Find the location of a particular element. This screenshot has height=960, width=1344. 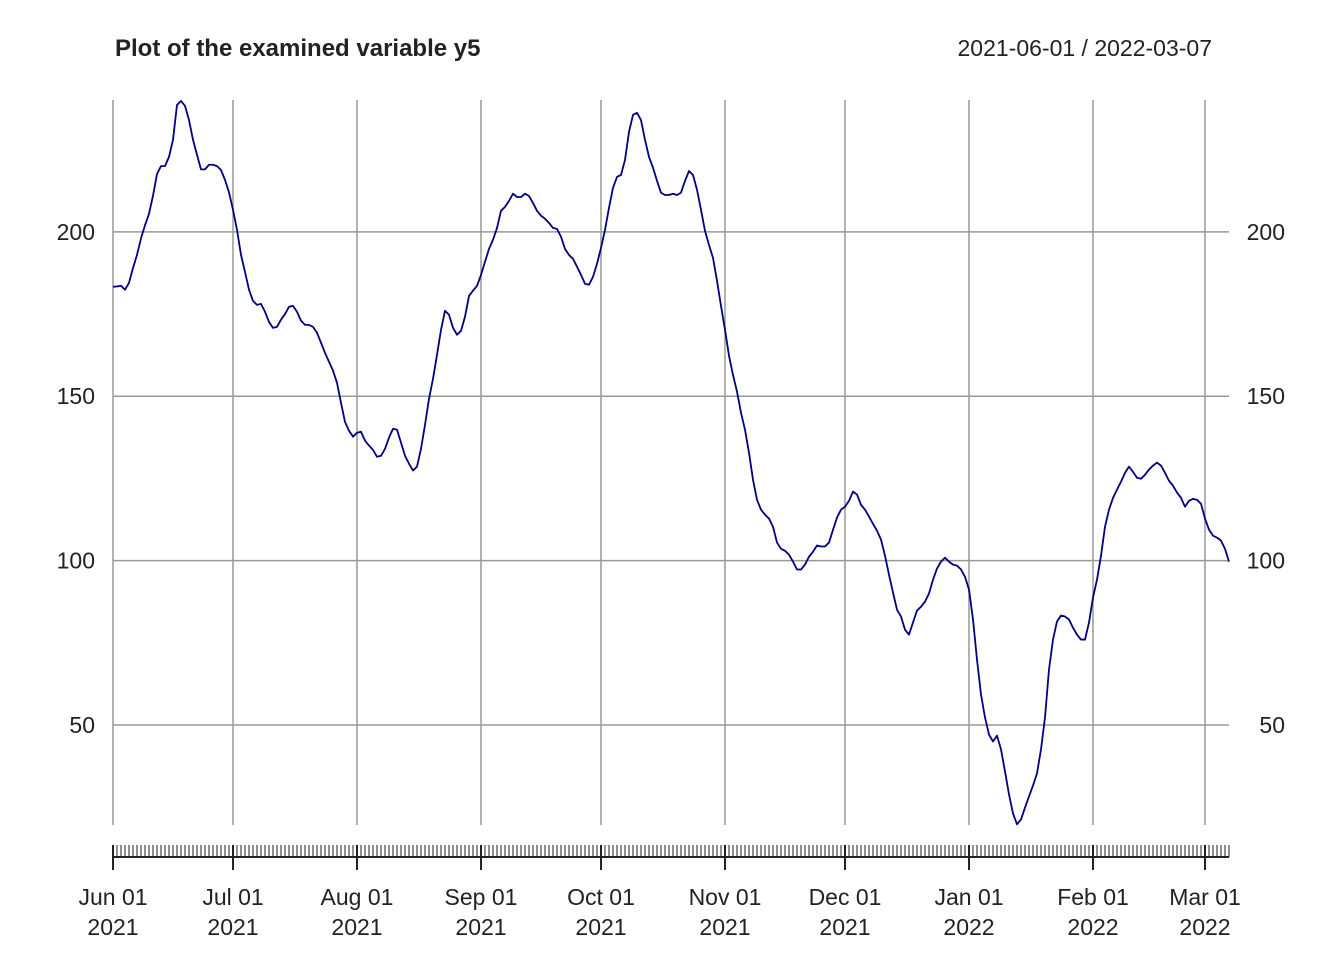

y-tick-label: 200 is located at coordinates (76, 232).